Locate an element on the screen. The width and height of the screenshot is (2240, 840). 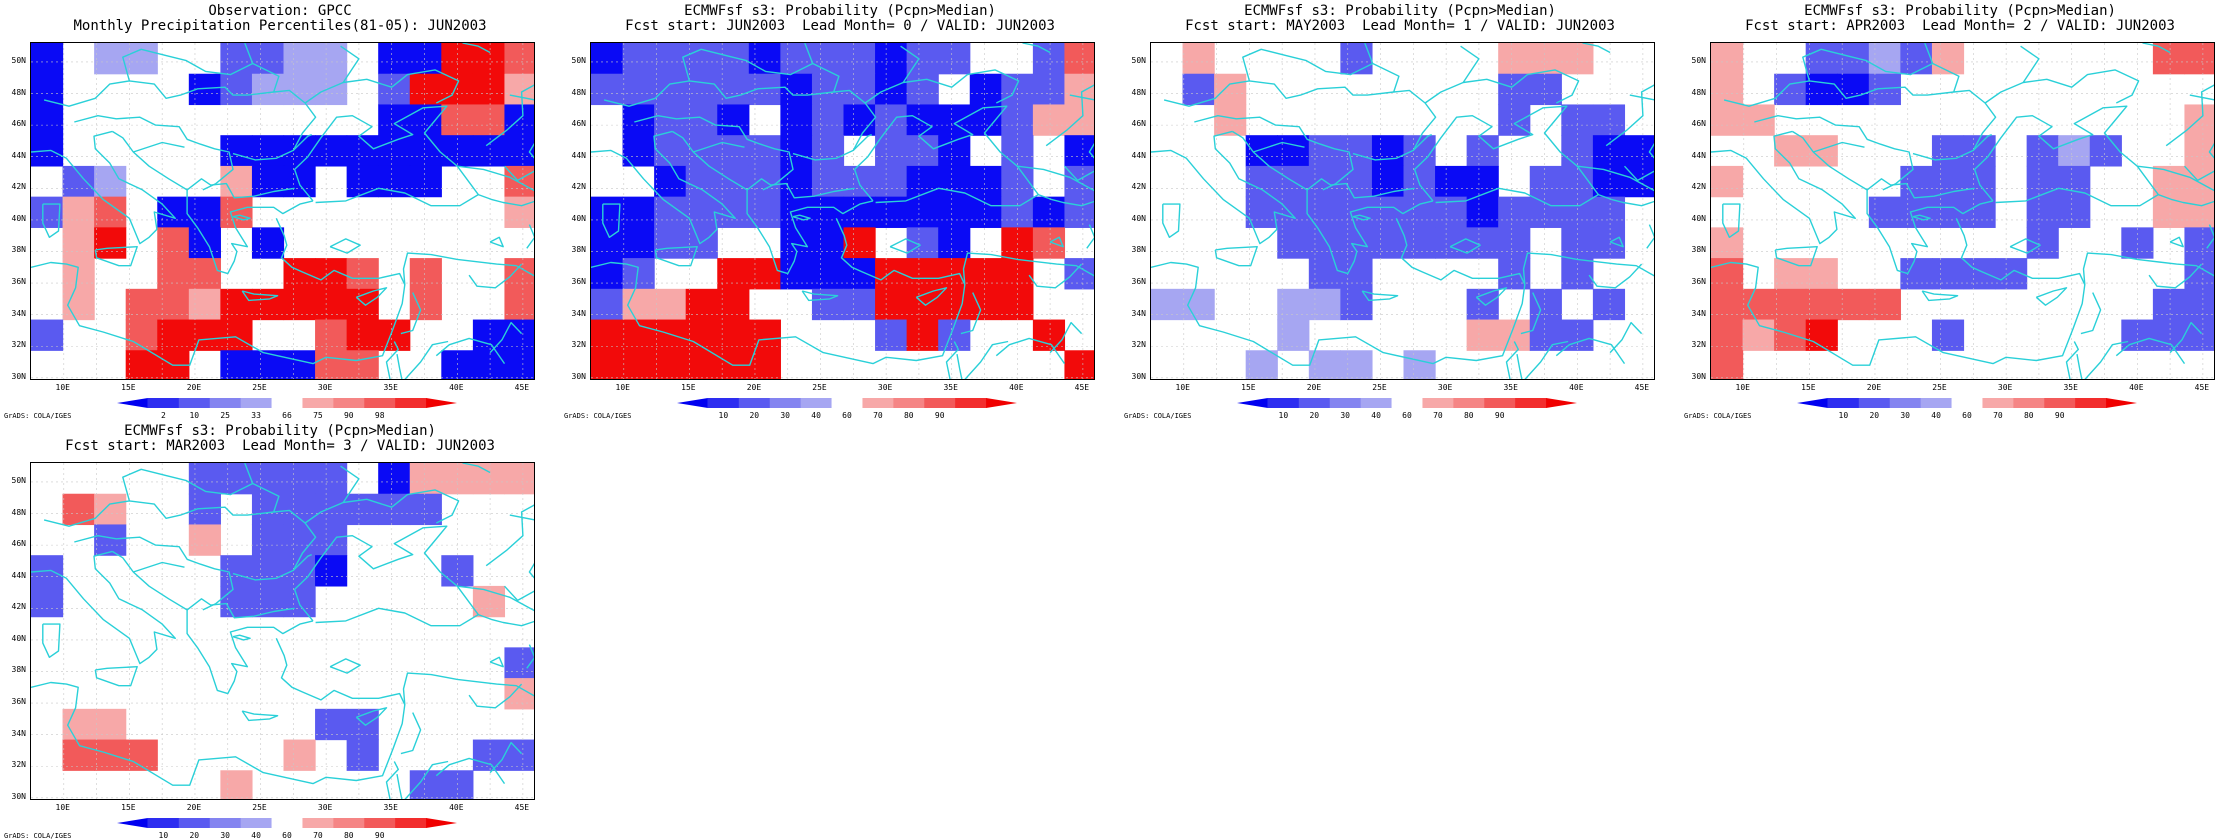
lat-tick-label: 42N is located at coordinates (1138, 187).